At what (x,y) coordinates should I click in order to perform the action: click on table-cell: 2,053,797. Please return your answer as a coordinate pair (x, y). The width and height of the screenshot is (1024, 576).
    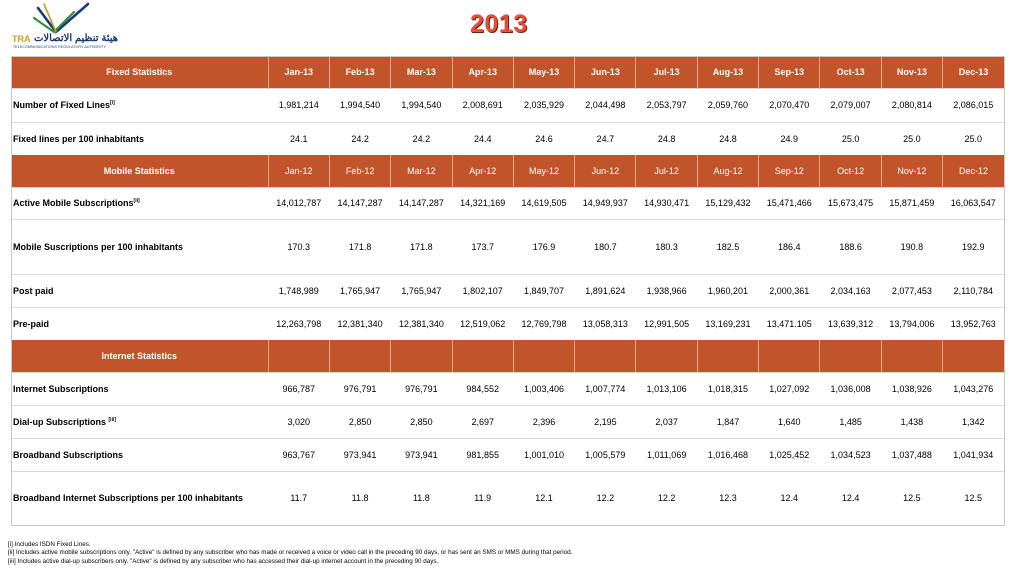
    Looking at the image, I should click on (666, 104).